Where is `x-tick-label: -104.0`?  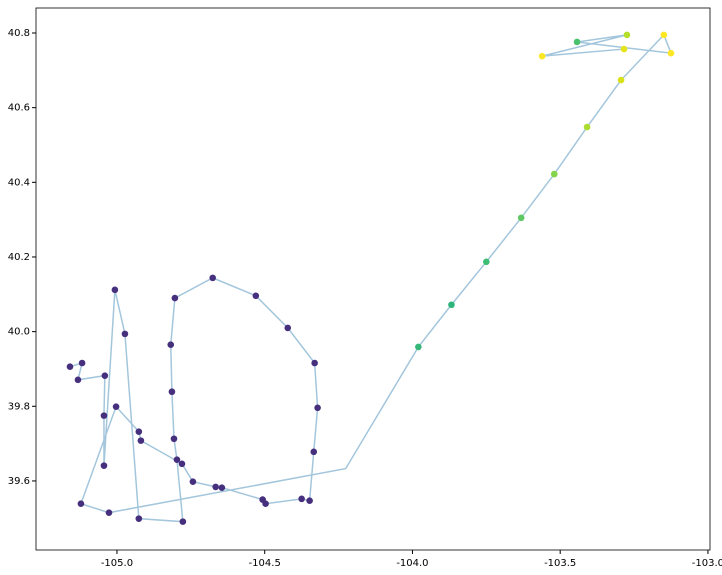
x-tick-label: -104.0 is located at coordinates (412, 563).